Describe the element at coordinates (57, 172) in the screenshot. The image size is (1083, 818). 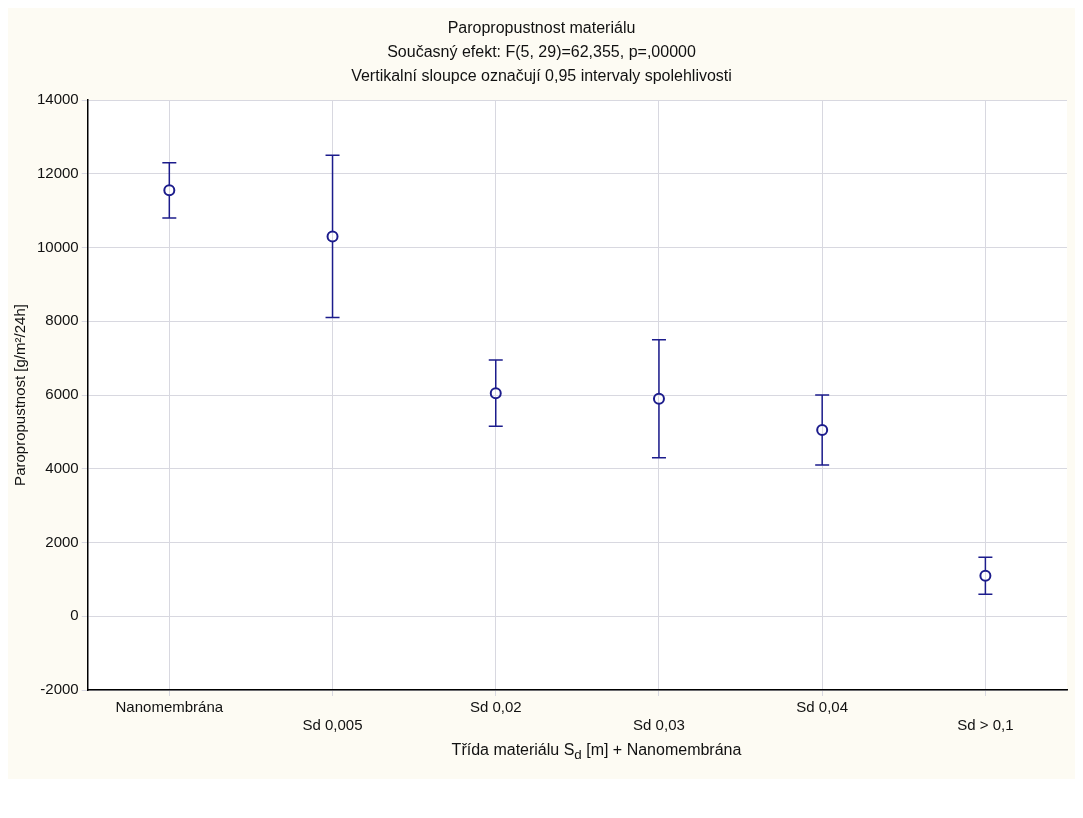
I see `y-tick-label: 12000` at that location.